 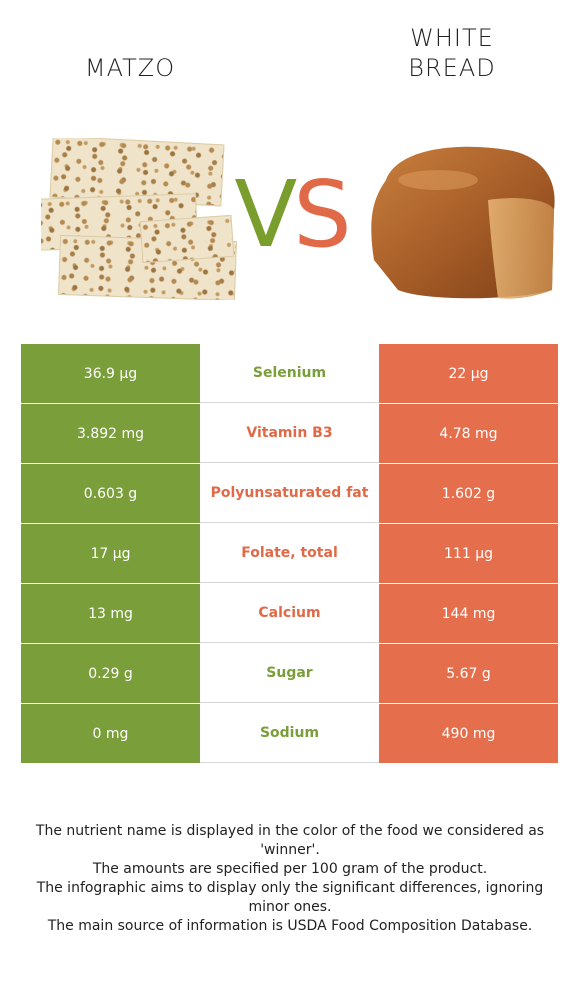 I want to click on nutrient-name: Folate, total, so click(x=289, y=553).